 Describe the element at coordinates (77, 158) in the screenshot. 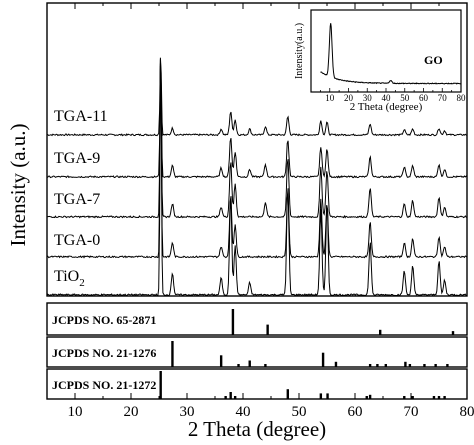

I see `series-label-tga-9: TGA-9` at that location.